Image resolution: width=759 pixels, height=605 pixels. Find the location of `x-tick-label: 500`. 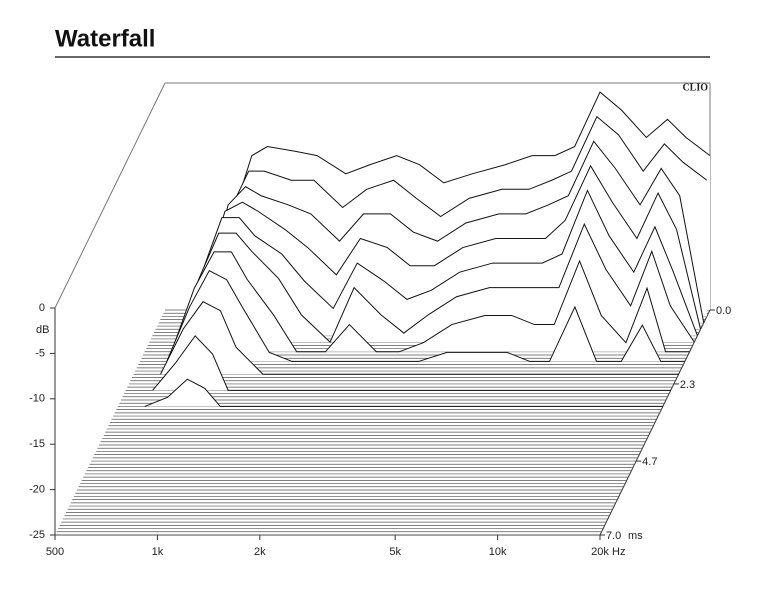

x-tick-label: 500 is located at coordinates (55, 552).